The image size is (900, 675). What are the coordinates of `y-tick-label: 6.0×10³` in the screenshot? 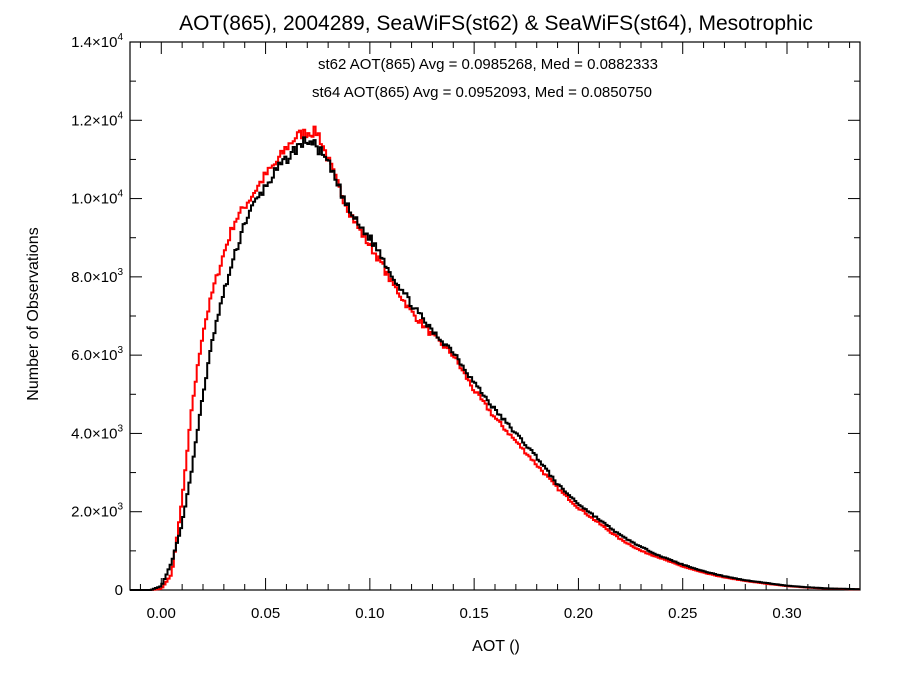 It's located at (97, 354).